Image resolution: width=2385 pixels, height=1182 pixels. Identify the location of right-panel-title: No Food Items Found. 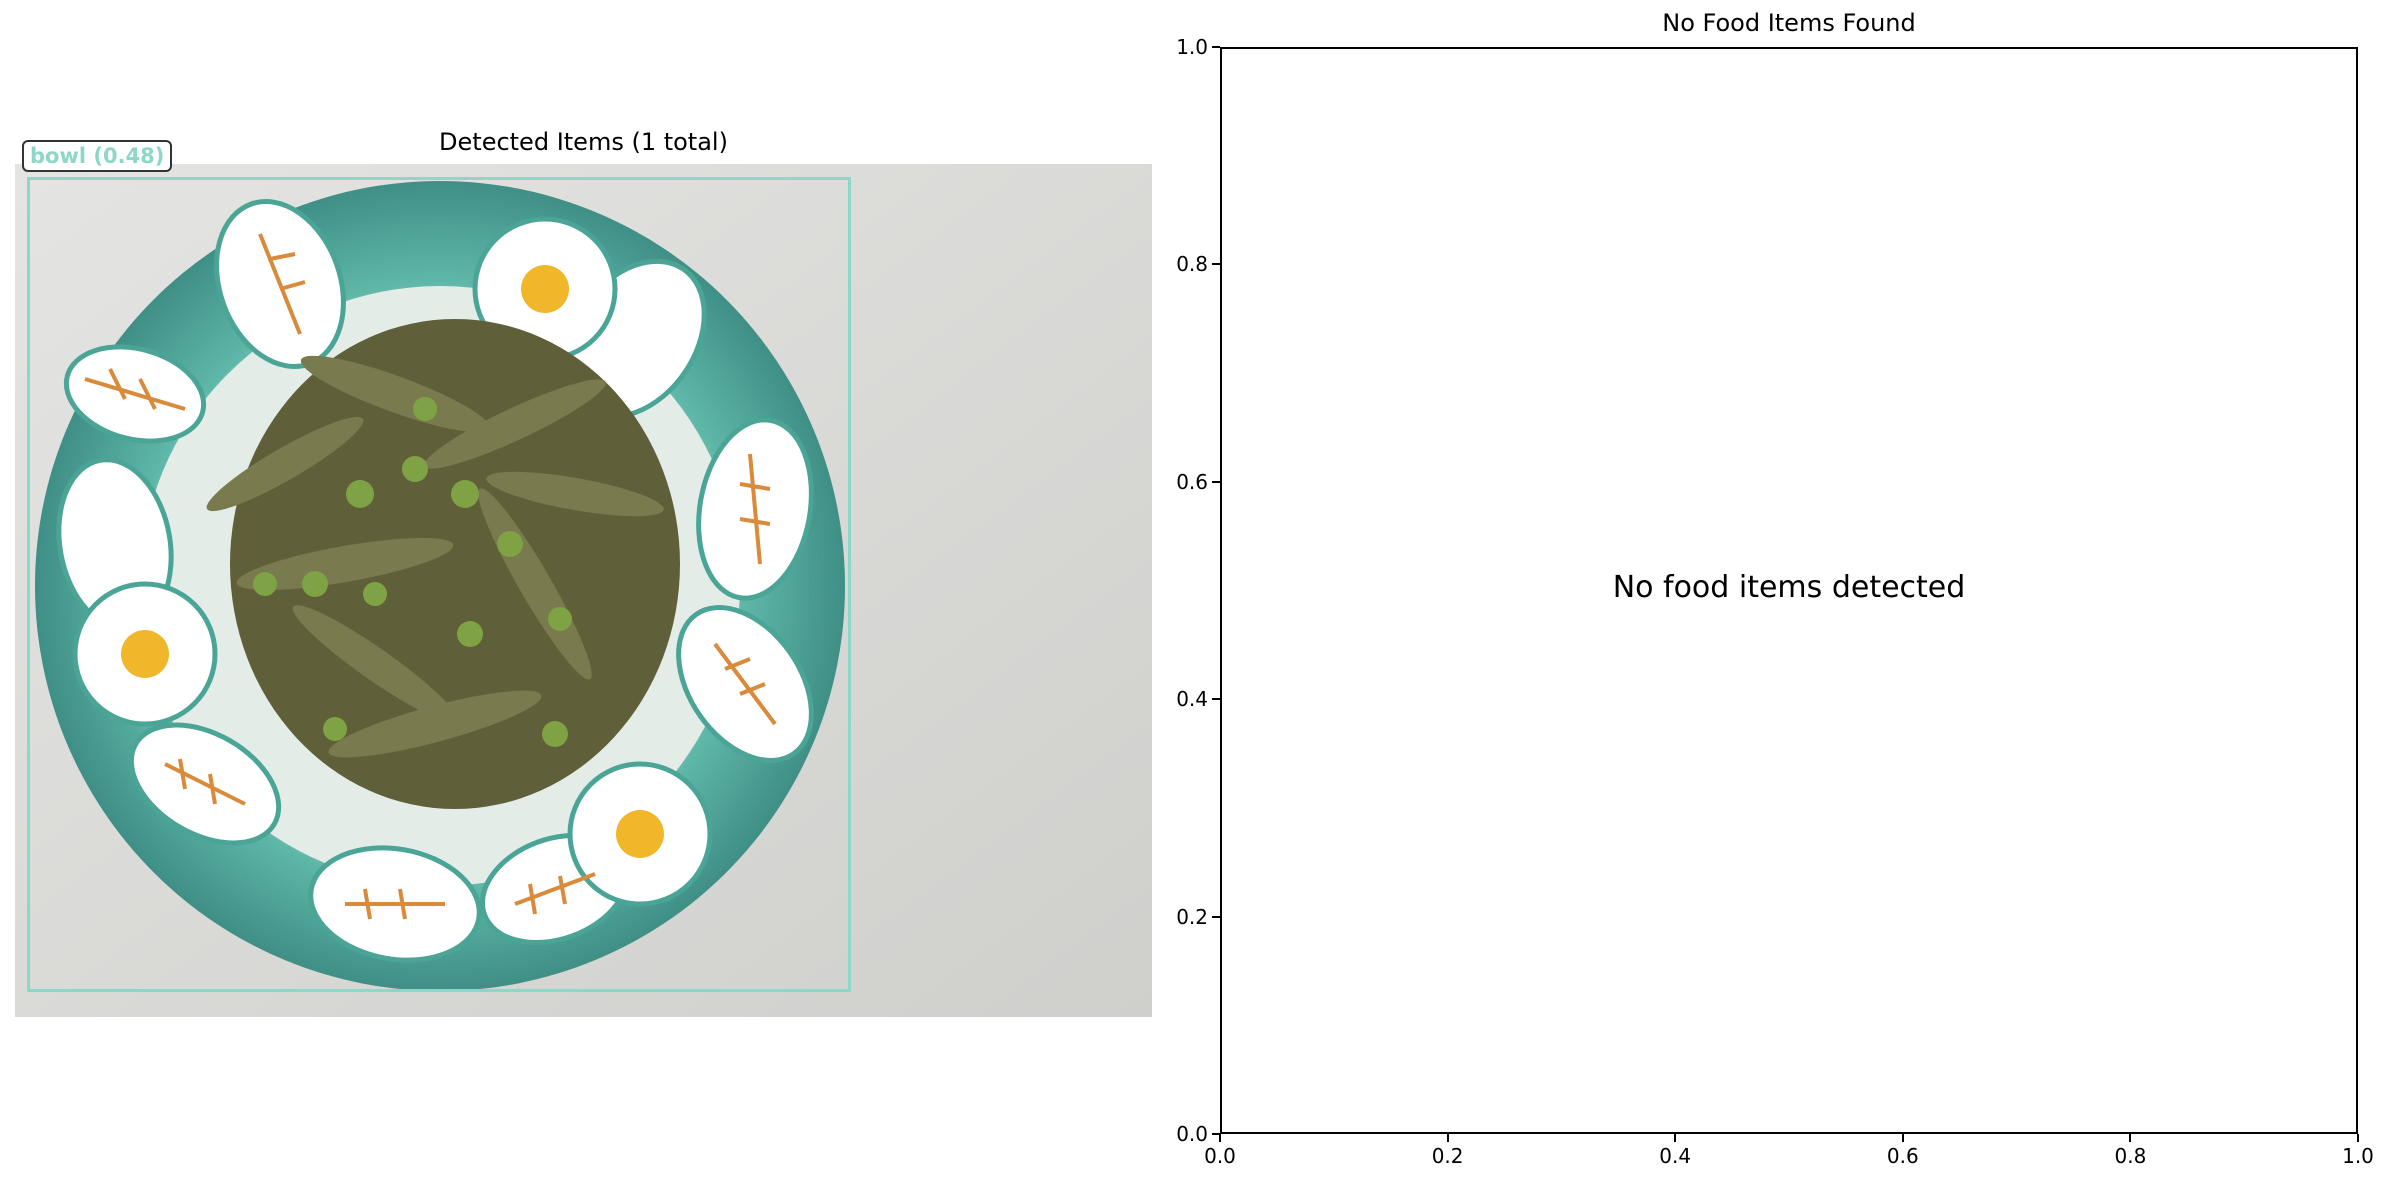
(1789, 23).